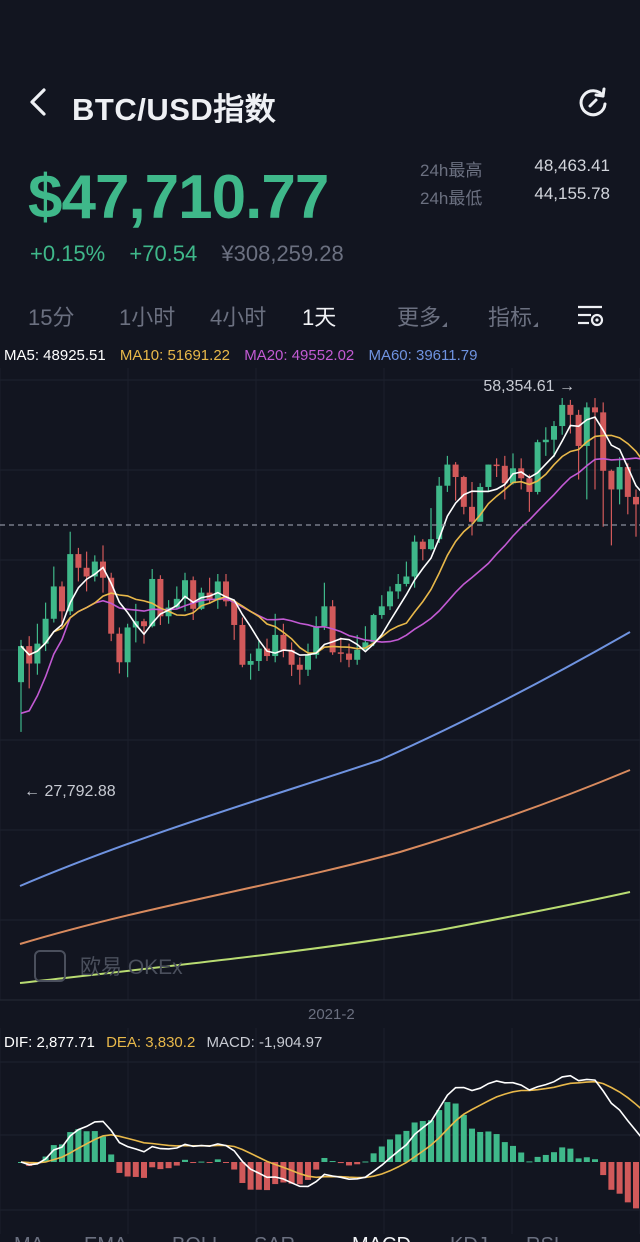 The width and height of the screenshot is (640, 1242). Describe the element at coordinates (163, 253) in the screenshot. I see `change-absolute: +70.54` at that location.